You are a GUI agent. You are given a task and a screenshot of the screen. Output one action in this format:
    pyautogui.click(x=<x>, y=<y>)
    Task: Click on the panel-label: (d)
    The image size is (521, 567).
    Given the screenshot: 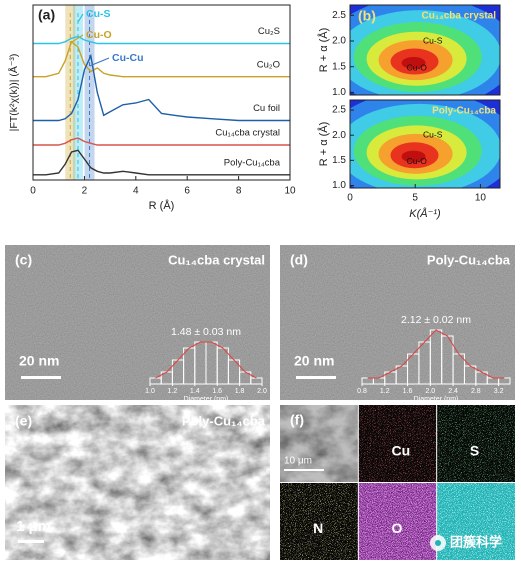 What is the action you would take?
    pyautogui.click(x=299, y=260)
    